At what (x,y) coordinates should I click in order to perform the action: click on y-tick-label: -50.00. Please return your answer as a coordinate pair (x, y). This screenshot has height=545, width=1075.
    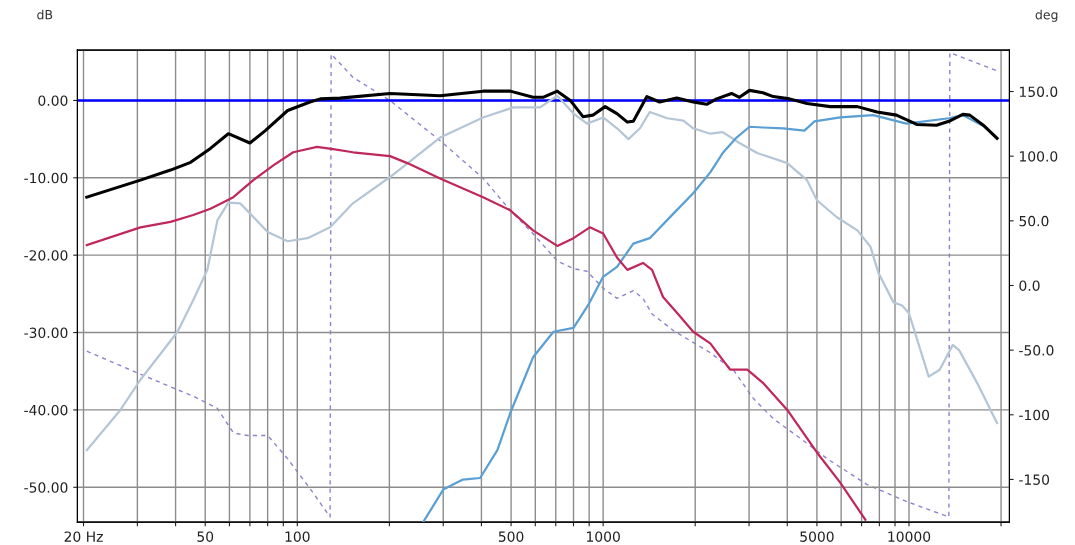
    Looking at the image, I should click on (46, 487).